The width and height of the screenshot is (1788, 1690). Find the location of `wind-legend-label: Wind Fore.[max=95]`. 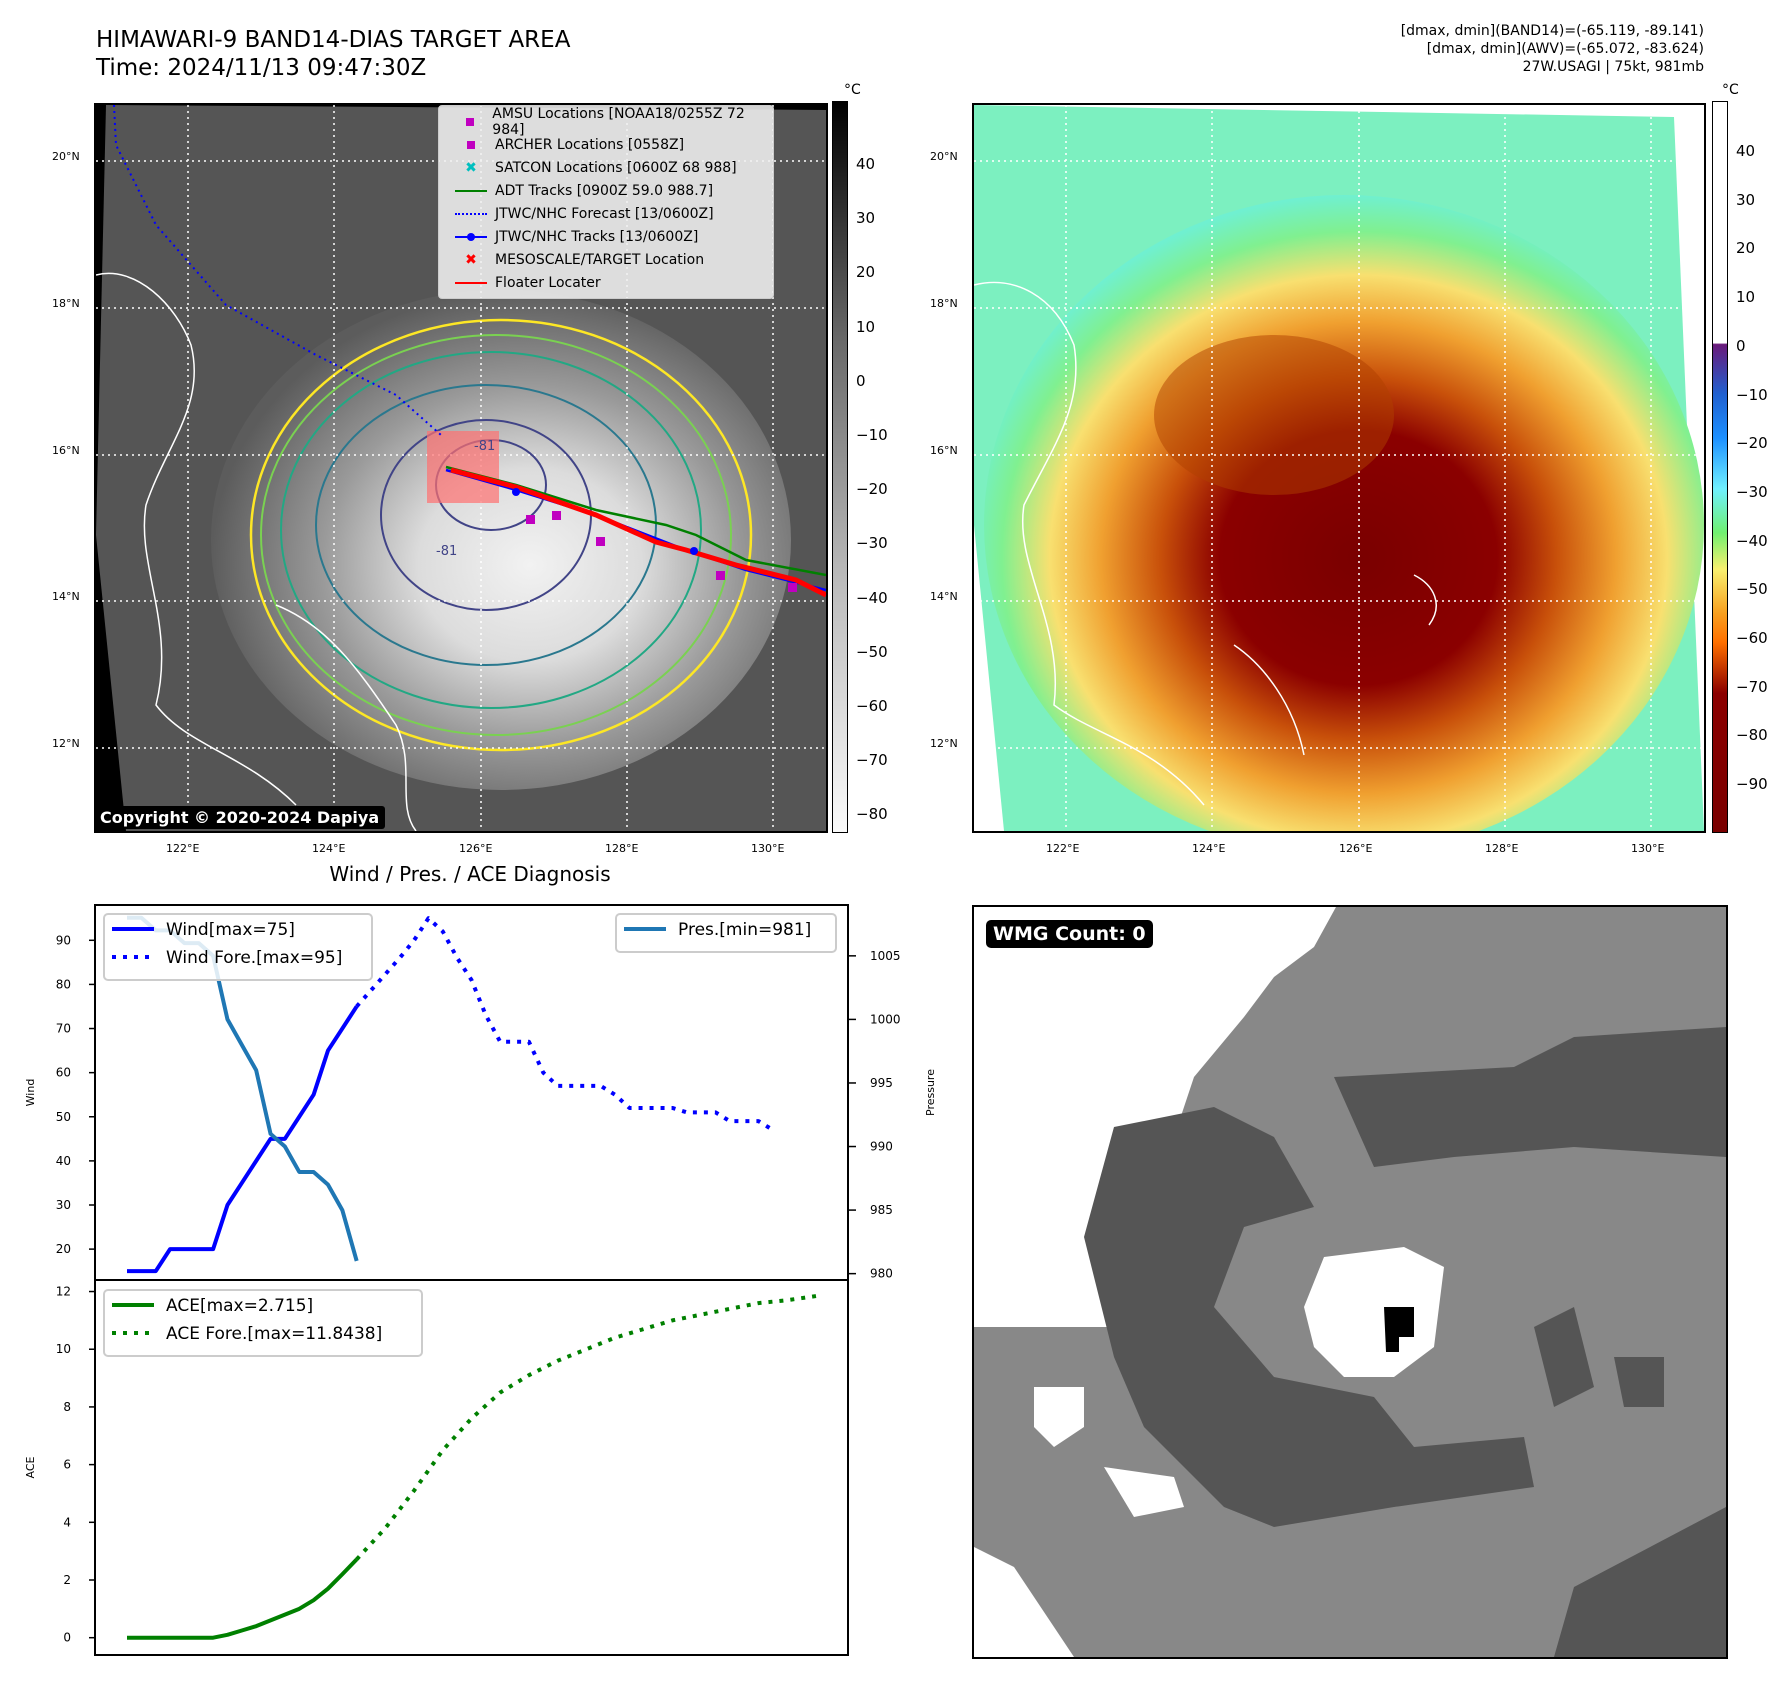

wind-legend-label: Wind Fore.[max=95] is located at coordinates (254, 958).